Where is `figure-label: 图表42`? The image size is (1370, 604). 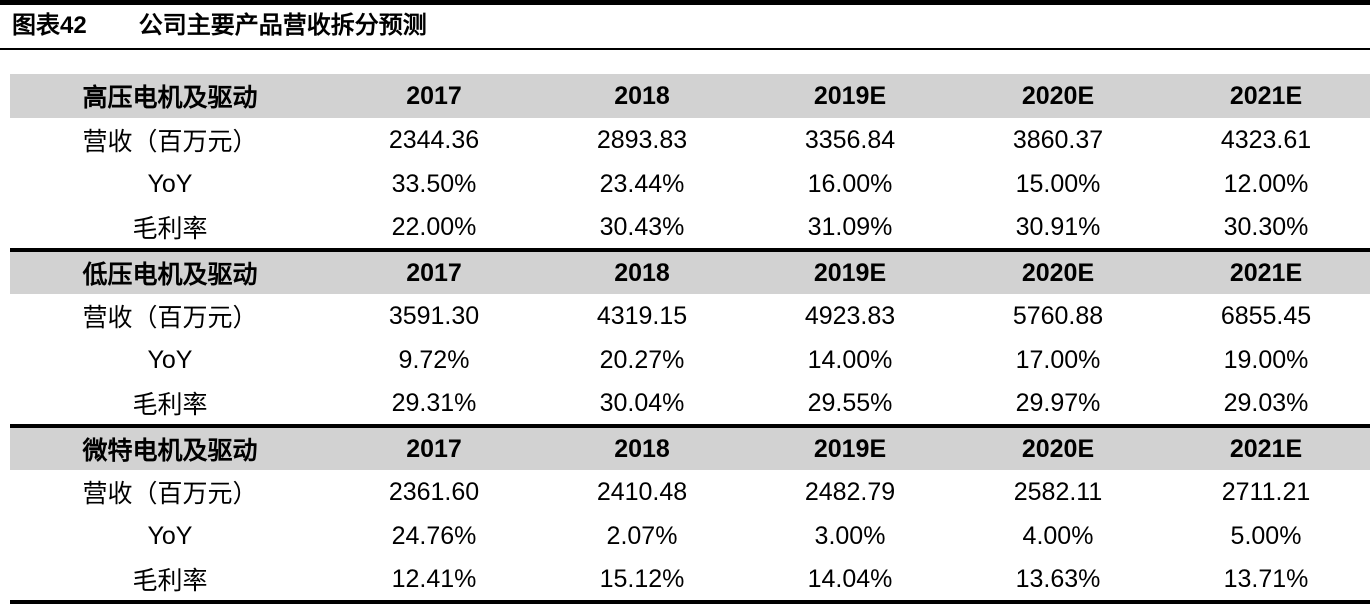
figure-label: 图表42 is located at coordinates (49, 25).